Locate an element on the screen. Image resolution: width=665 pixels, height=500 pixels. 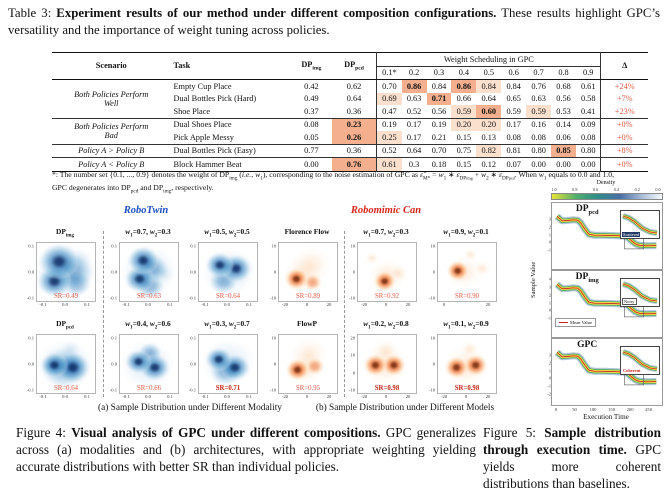
weight-cell: 0.61 is located at coordinates (588, 86).